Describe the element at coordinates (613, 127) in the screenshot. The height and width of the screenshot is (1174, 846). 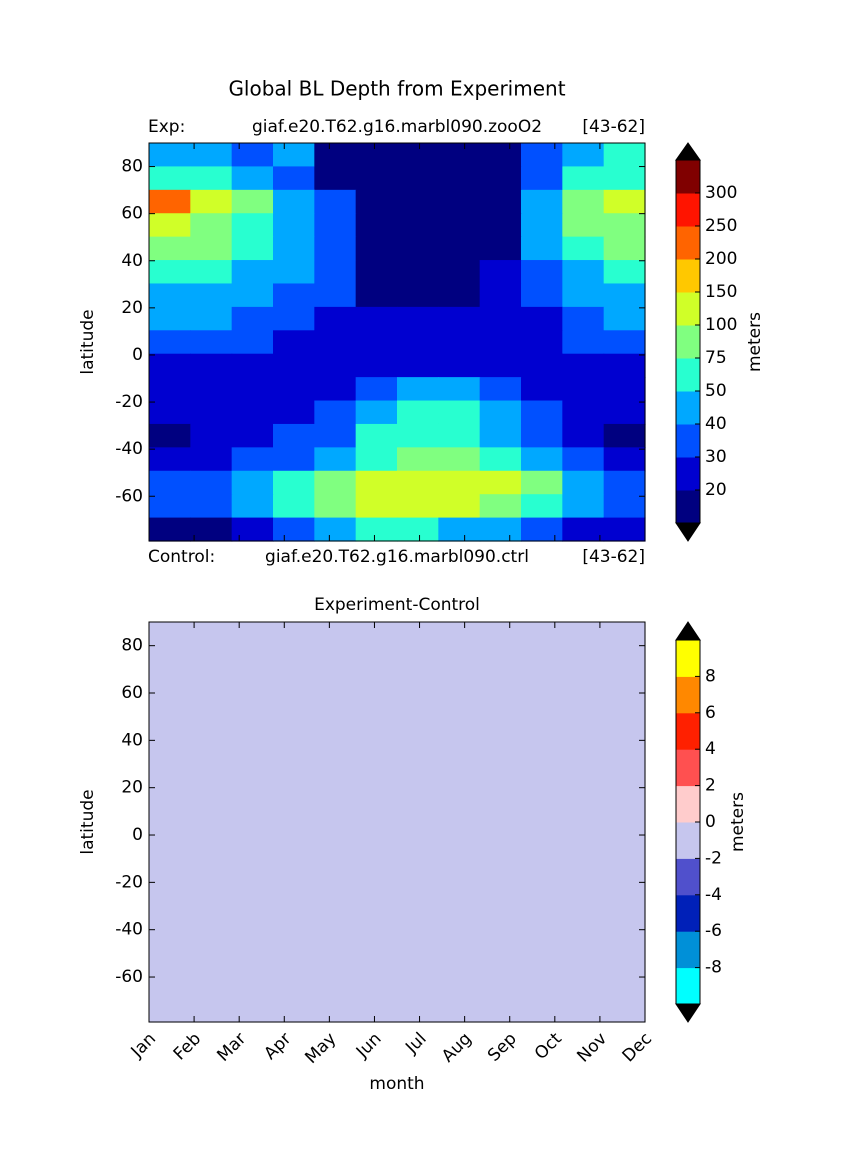
I see `annotation: [43-62]` at that location.